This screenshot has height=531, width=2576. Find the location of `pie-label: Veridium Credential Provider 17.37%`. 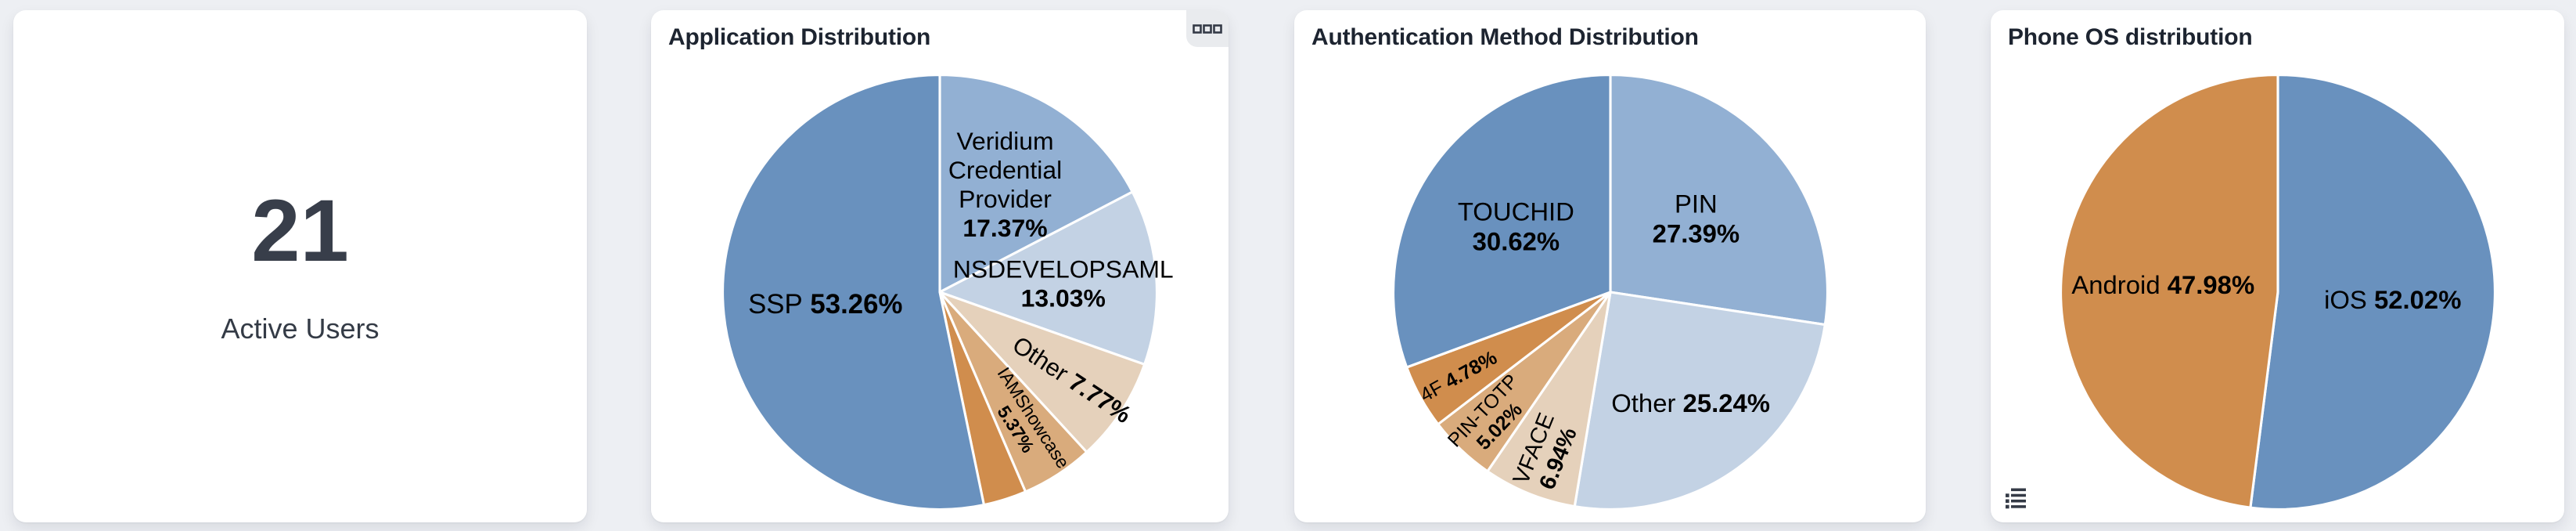

pie-label: Veridium Credential Provider 17.37% is located at coordinates (1005, 184).